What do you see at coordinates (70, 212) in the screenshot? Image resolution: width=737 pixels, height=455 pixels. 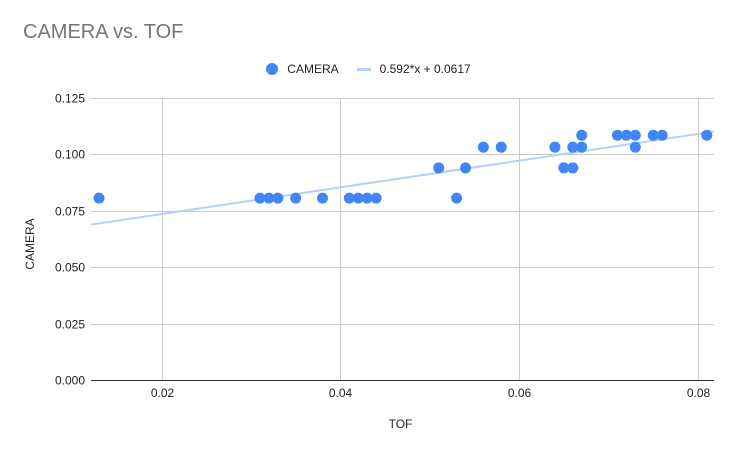 I see `y-tick-label: 0.075` at bounding box center [70, 212].